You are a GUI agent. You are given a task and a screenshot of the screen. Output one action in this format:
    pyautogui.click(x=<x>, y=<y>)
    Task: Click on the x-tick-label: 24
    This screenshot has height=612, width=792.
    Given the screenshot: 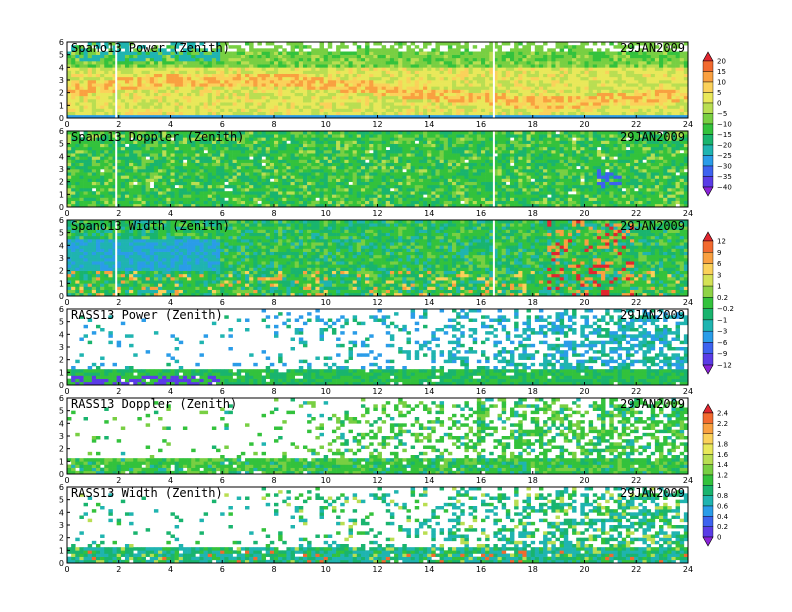 What is the action you would take?
    pyautogui.click(x=688, y=124)
    